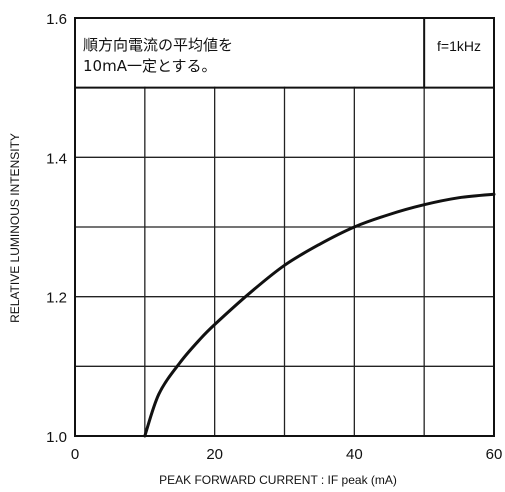 The width and height of the screenshot is (505, 492). I want to click on annotation-box: 順方向電流の平均値を 10mA一定とする。 f=1kHz, so click(284, 53).